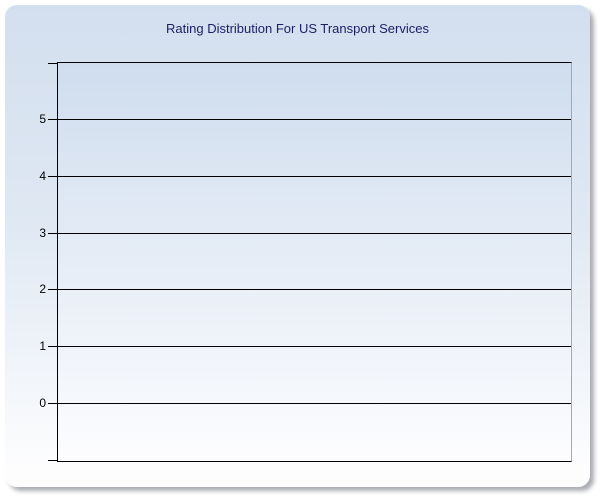 The image size is (600, 500). What do you see at coordinates (42, 176) in the screenshot?
I see `y-axis-tick-label: 4` at bounding box center [42, 176].